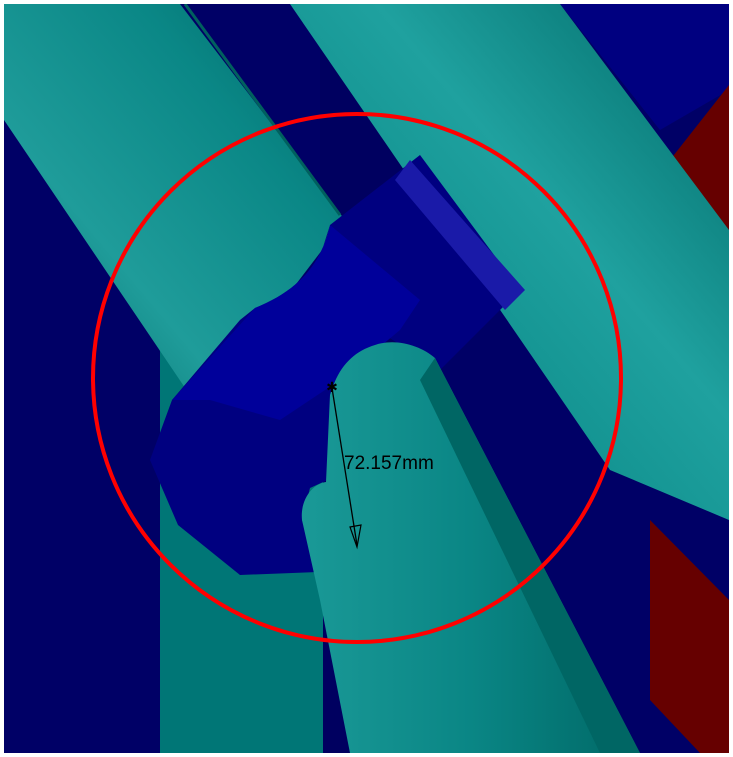 This screenshot has width=733, height=757. What do you see at coordinates (355, 537) in the screenshot?
I see `dimension-arrowhead` at bounding box center [355, 537].